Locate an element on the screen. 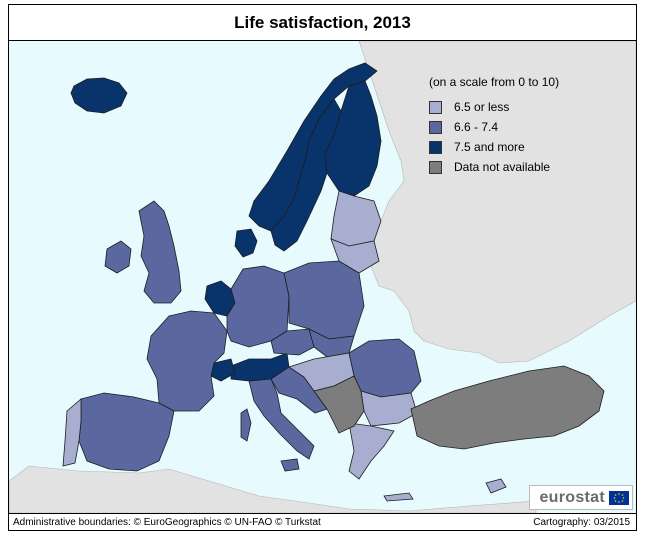 Image resolution: width=645 pixels, height=536 pixels. logo-text: eurostat is located at coordinates (572, 497).